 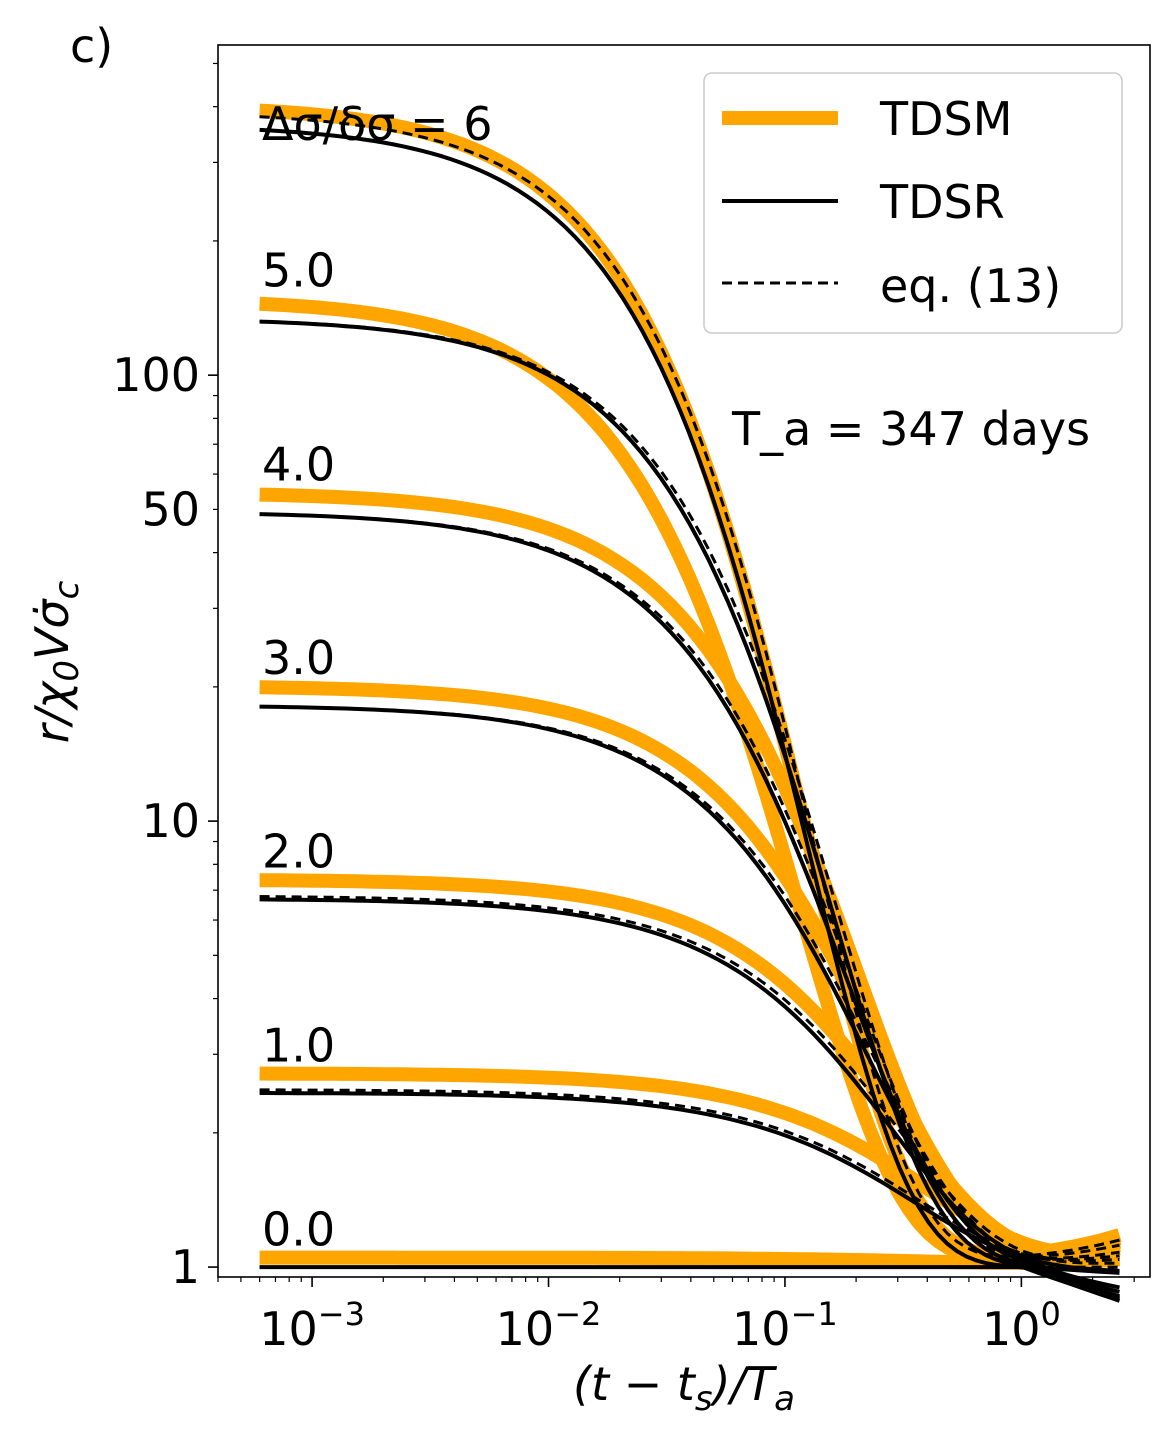 I want to click on x-axis-title: (t − ts)/Ta, so click(x=684, y=1388).